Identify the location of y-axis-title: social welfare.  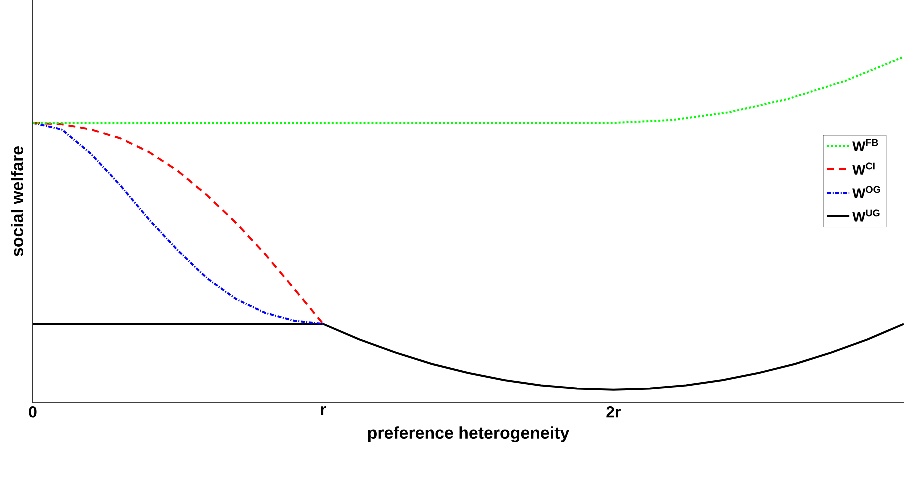
(17, 201).